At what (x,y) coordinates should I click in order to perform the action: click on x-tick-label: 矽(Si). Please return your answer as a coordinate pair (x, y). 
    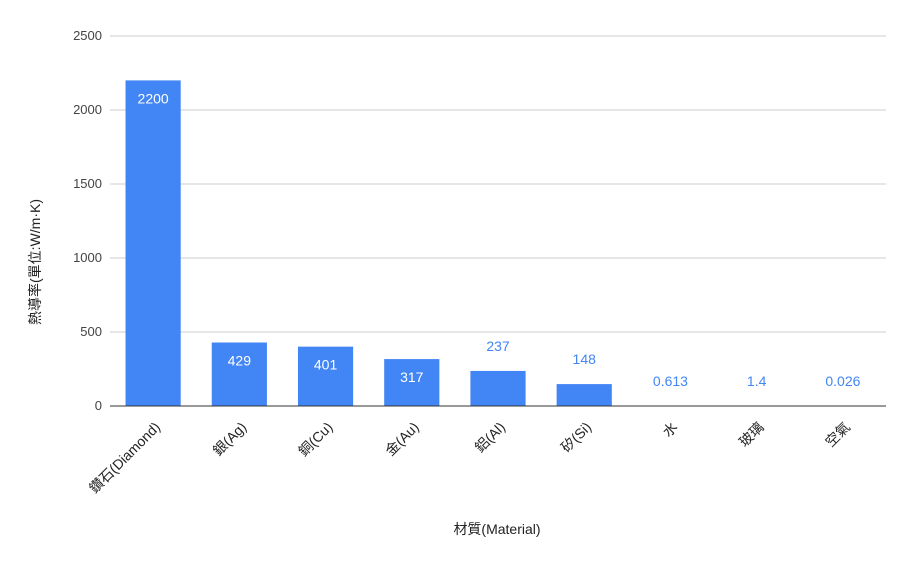
    Looking at the image, I should click on (576, 437).